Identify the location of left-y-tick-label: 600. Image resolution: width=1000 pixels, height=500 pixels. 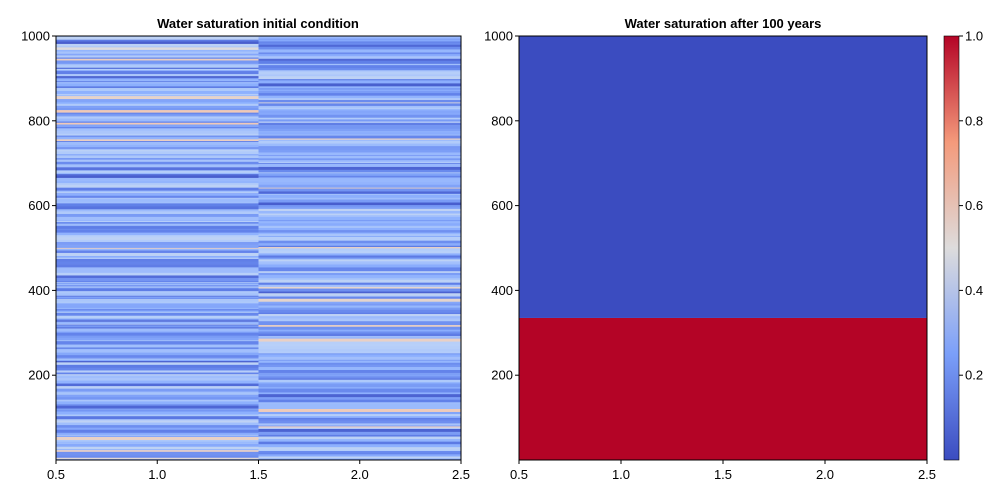
(39, 205).